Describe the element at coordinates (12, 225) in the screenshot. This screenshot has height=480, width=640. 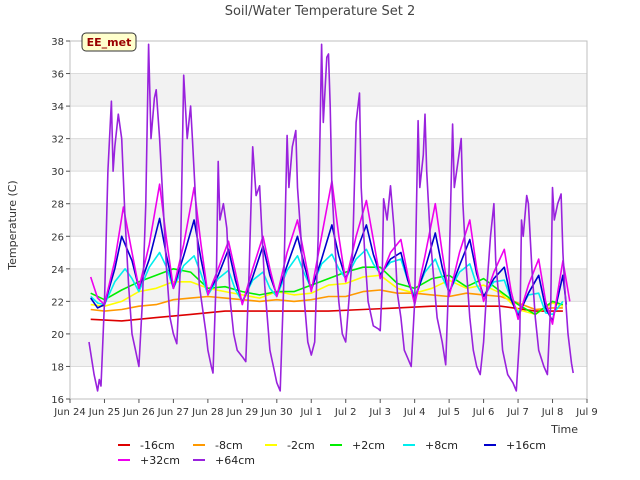
I see `y-axis-label: Temperature (C)` at that location.